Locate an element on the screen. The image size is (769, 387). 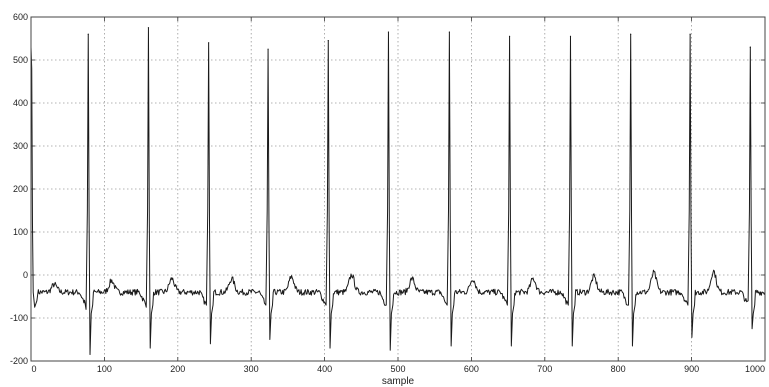
x-tick-label: 200 is located at coordinates (177, 369).